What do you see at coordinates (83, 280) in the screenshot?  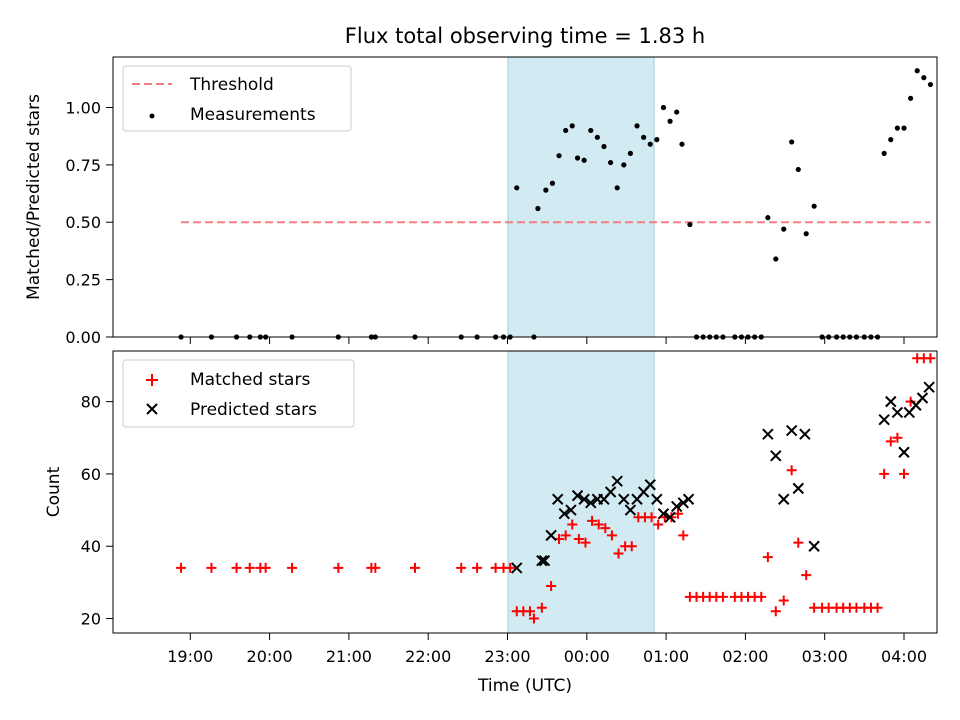 I see `y-tick-label: 0.25` at bounding box center [83, 280].